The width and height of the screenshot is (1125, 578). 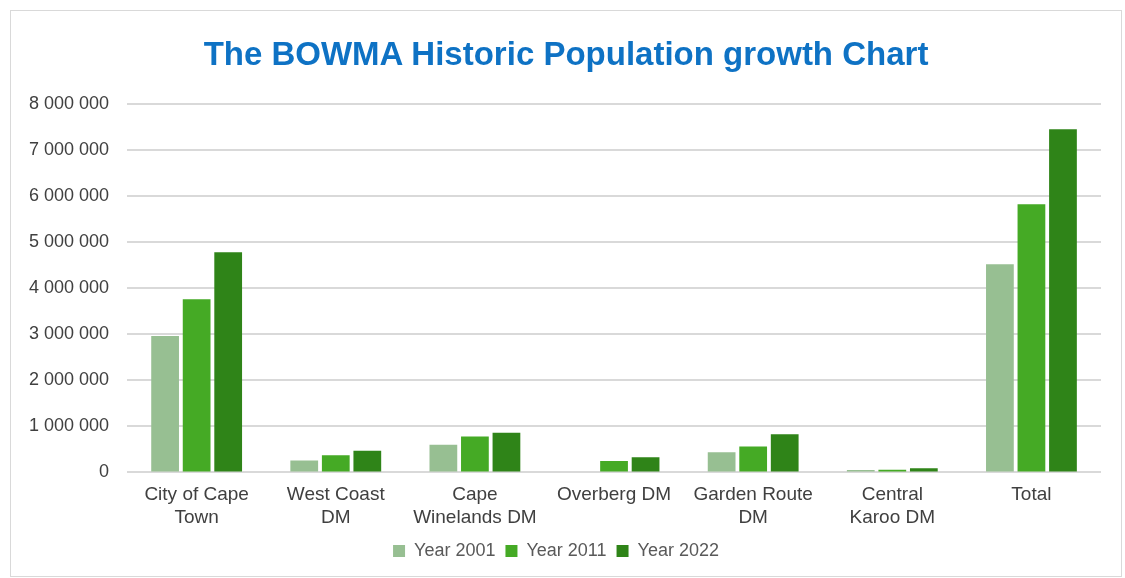 What do you see at coordinates (196, 505) in the screenshot?
I see `x-tick-label: City of Cape Town` at bounding box center [196, 505].